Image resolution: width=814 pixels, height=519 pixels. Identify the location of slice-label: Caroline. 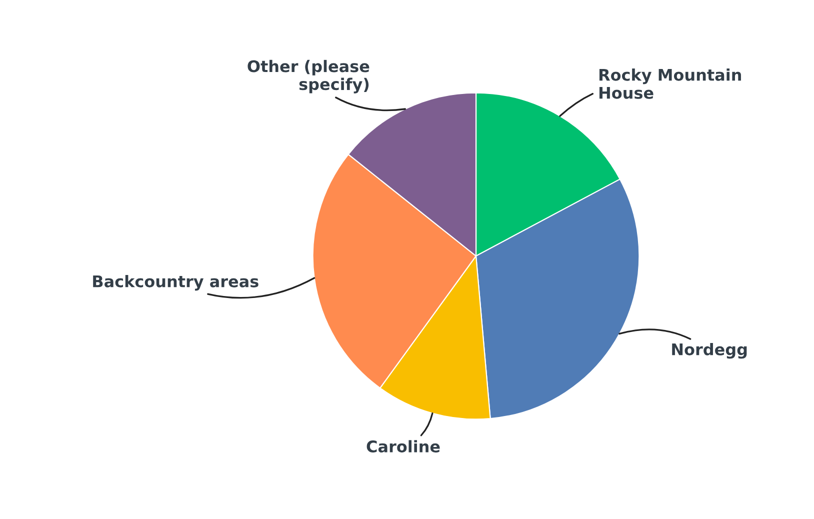
(403, 446).